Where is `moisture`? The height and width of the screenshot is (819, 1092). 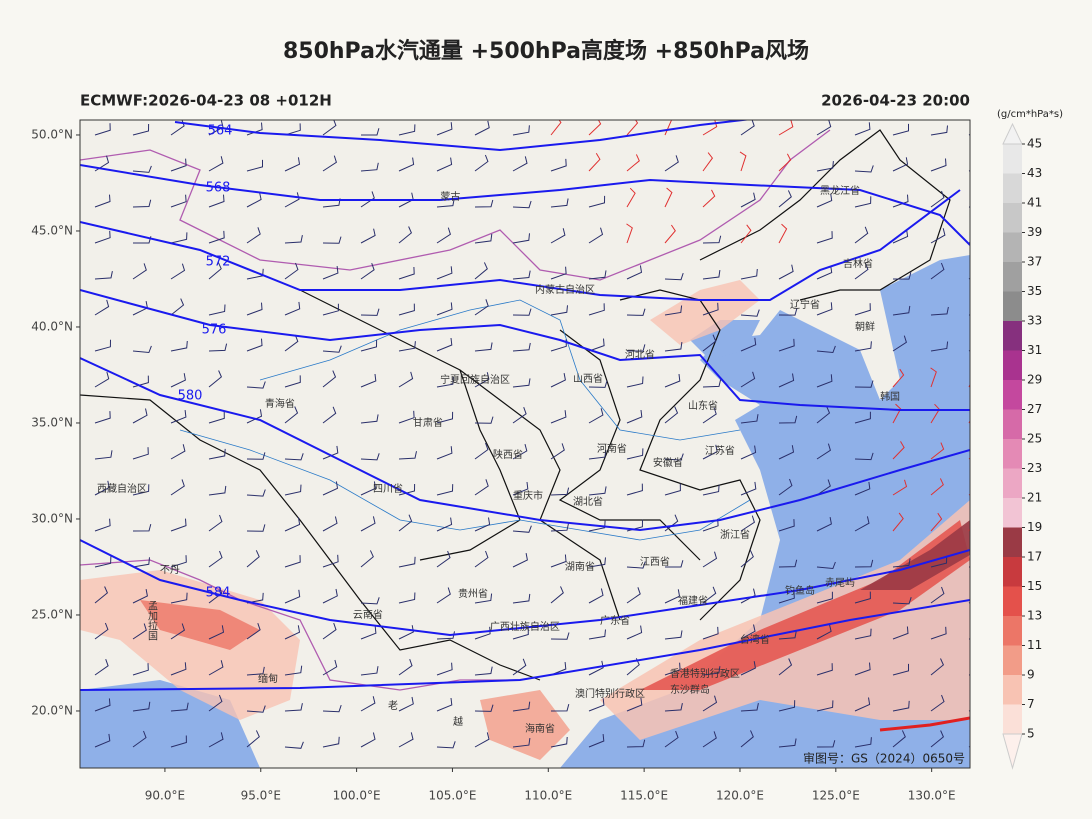 moisture is located at coordinates (190, 645).